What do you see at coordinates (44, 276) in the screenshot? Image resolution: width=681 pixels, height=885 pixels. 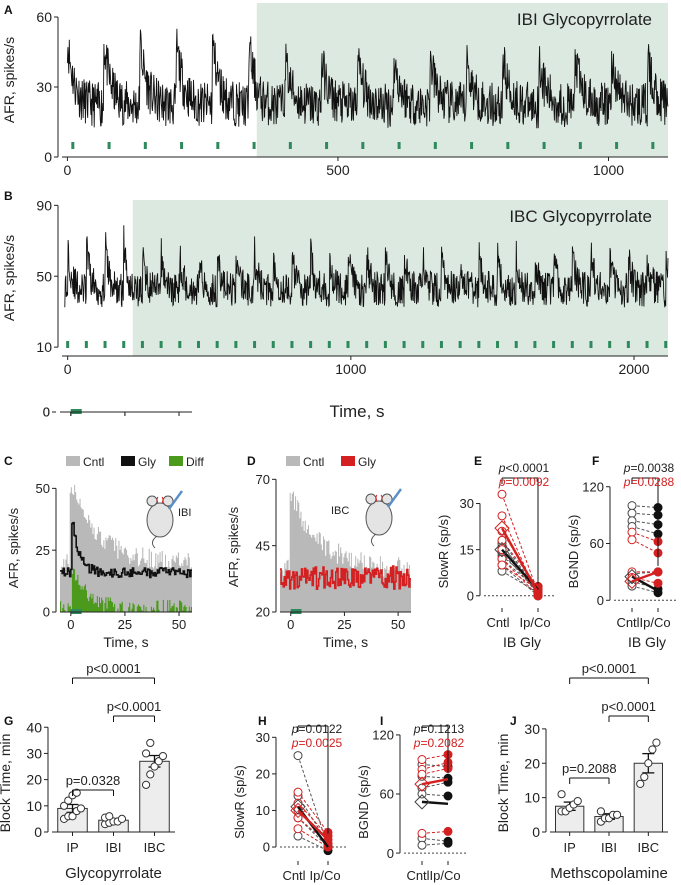 I see `y-tick-label: 50` at bounding box center [44, 276].